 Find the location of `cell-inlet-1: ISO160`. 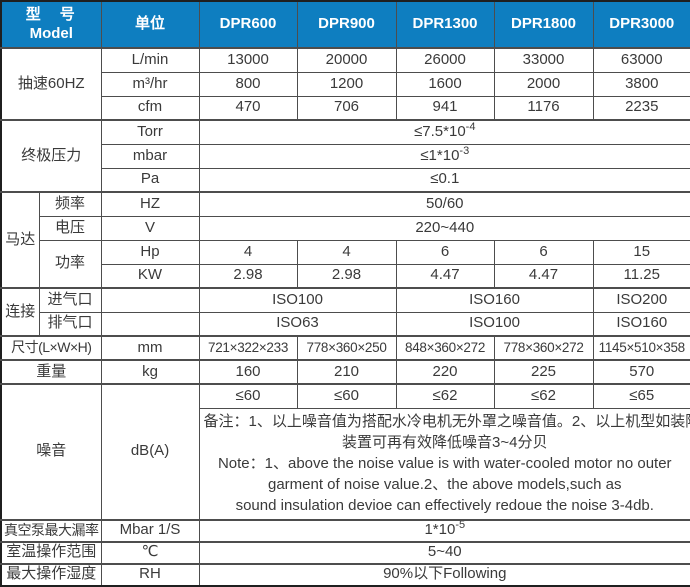

cell-inlet-1: ISO160 is located at coordinates (494, 300).